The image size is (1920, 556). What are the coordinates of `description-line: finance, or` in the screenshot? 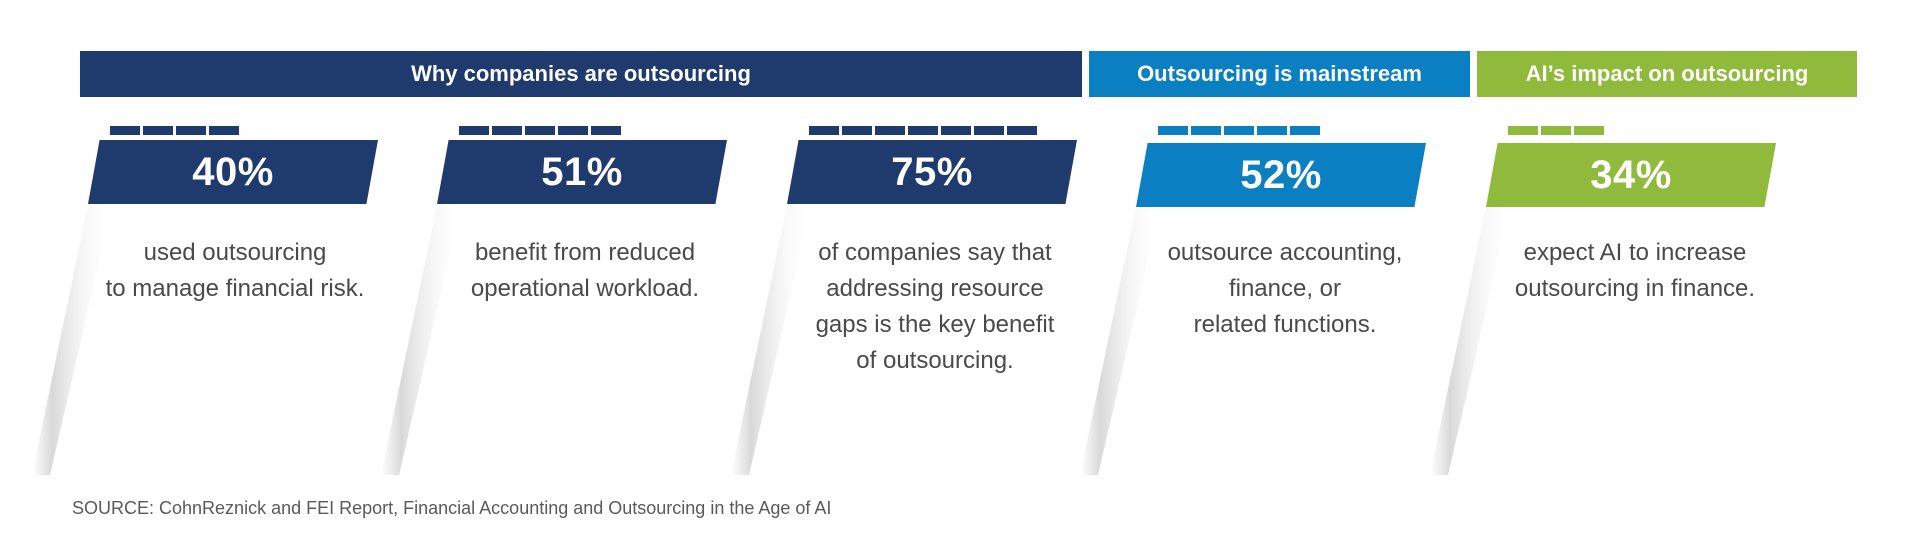 It's located at (1285, 288).